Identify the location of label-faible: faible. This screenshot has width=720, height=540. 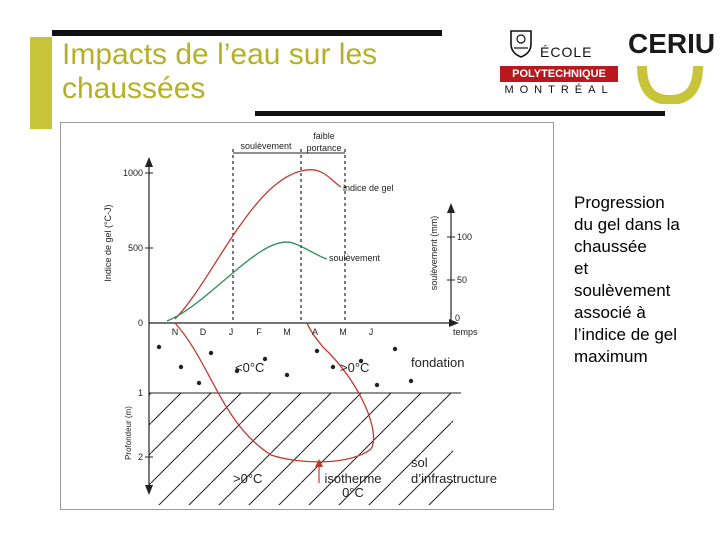
(324, 136).